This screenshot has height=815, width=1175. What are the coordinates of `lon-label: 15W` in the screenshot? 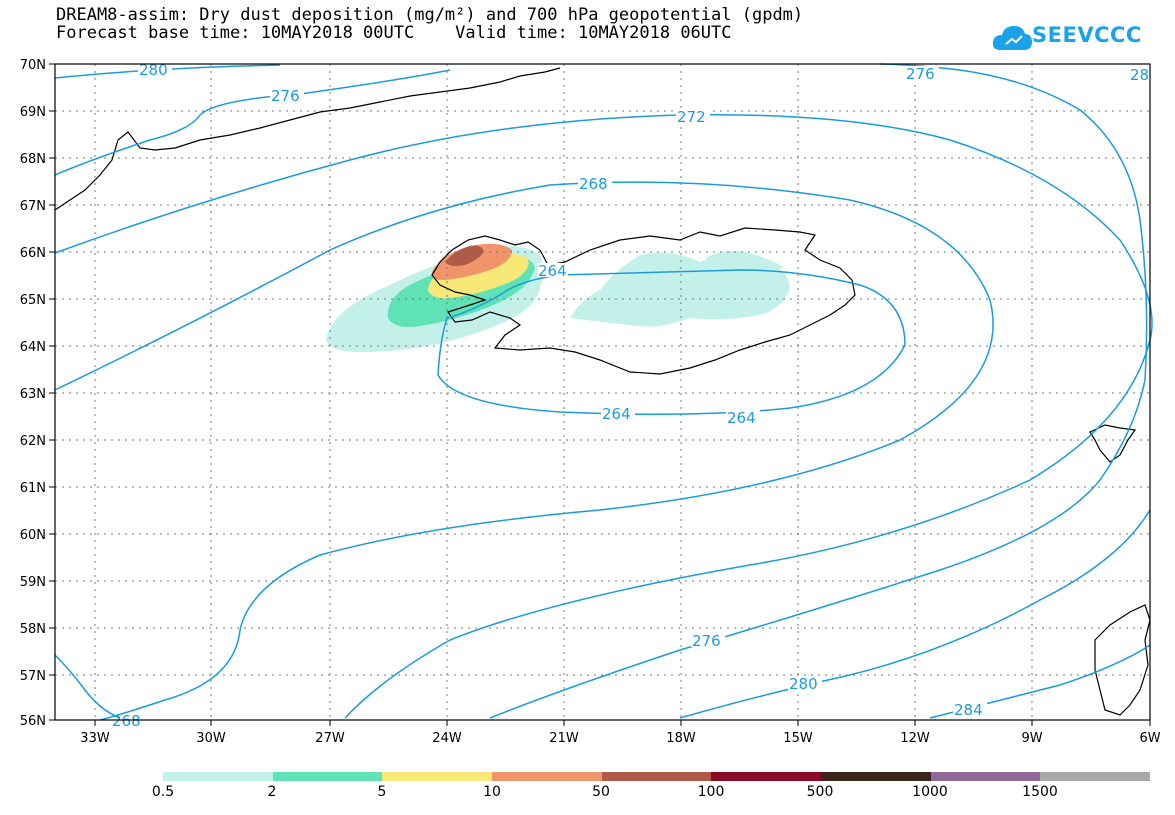 It's located at (798, 738).